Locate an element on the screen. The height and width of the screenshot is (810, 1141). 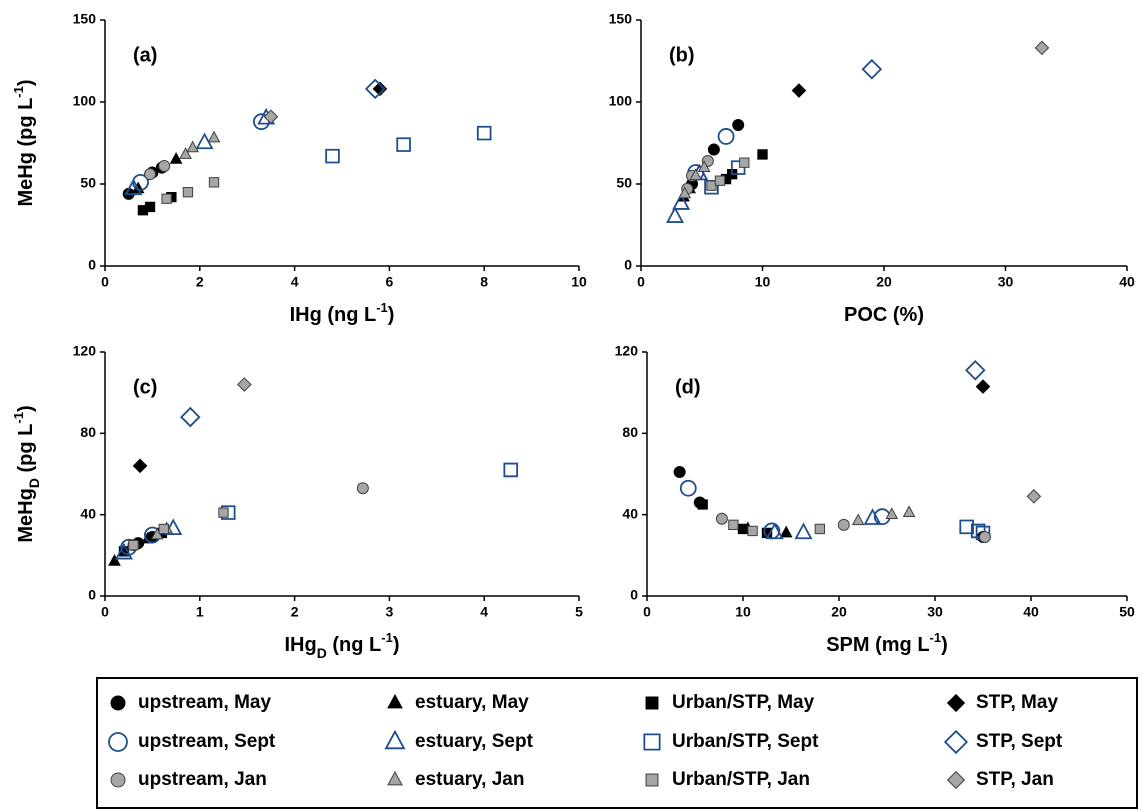
legend-label: estuary, Jan is located at coordinates (469, 779).